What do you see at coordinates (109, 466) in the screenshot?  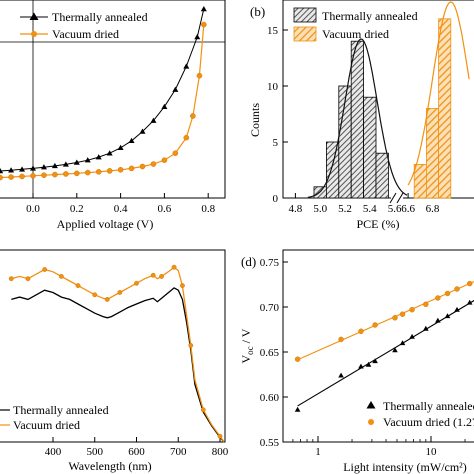 I see `panel-c-x-axis-label: Wavelength (nm)` at bounding box center [109, 466].